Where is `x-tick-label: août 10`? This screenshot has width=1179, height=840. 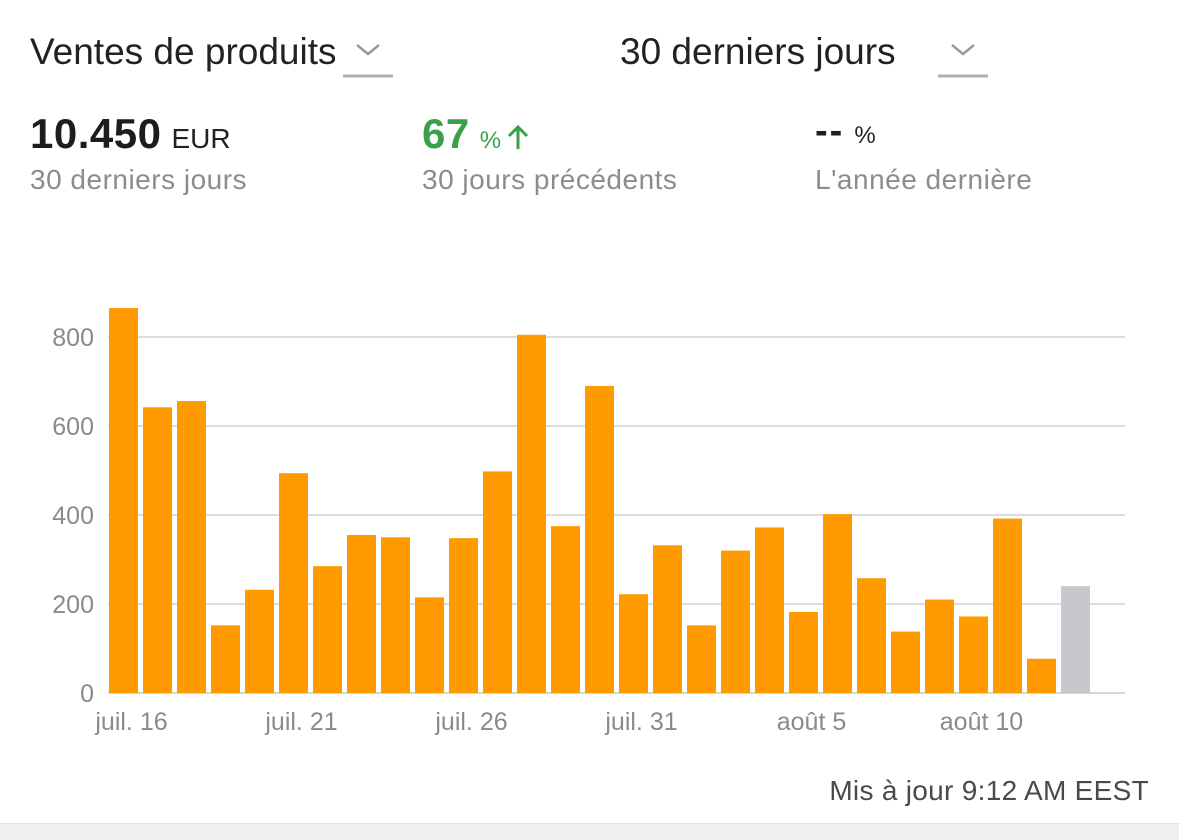
x-tick-label: août 10 is located at coordinates (981, 722).